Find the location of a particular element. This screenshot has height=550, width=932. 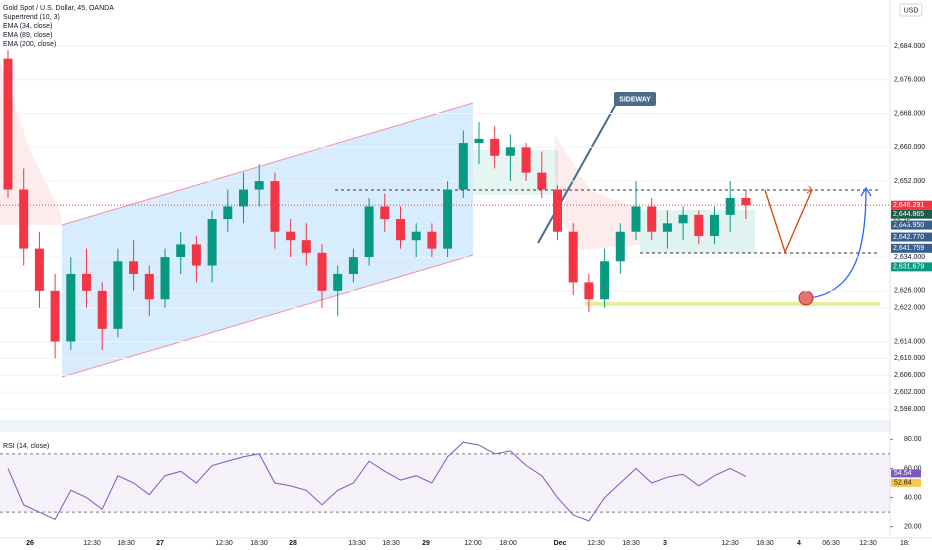

channel-top is located at coordinates (267, 164).